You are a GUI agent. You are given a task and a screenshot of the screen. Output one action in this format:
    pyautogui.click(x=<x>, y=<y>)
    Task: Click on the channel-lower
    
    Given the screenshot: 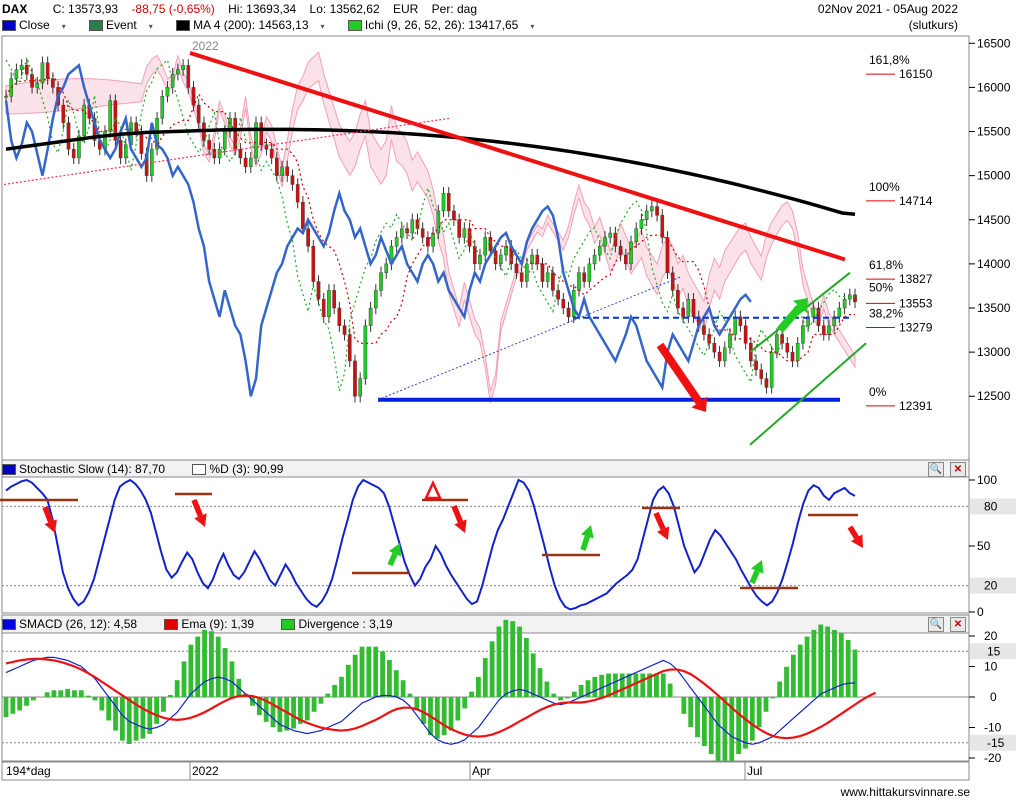 What is the action you would take?
    pyautogui.click(x=808, y=394)
    